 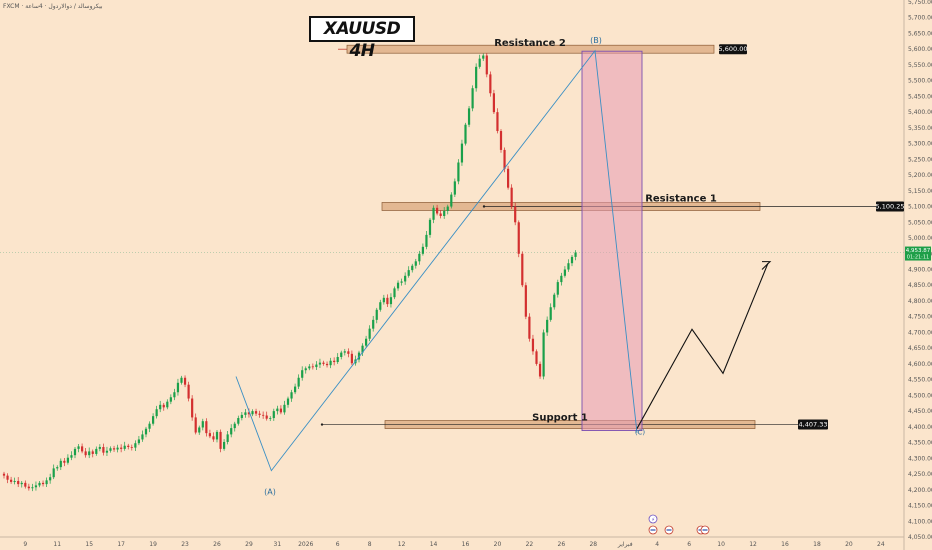 I want to click on lightning-event-icon, so click(x=653, y=519).